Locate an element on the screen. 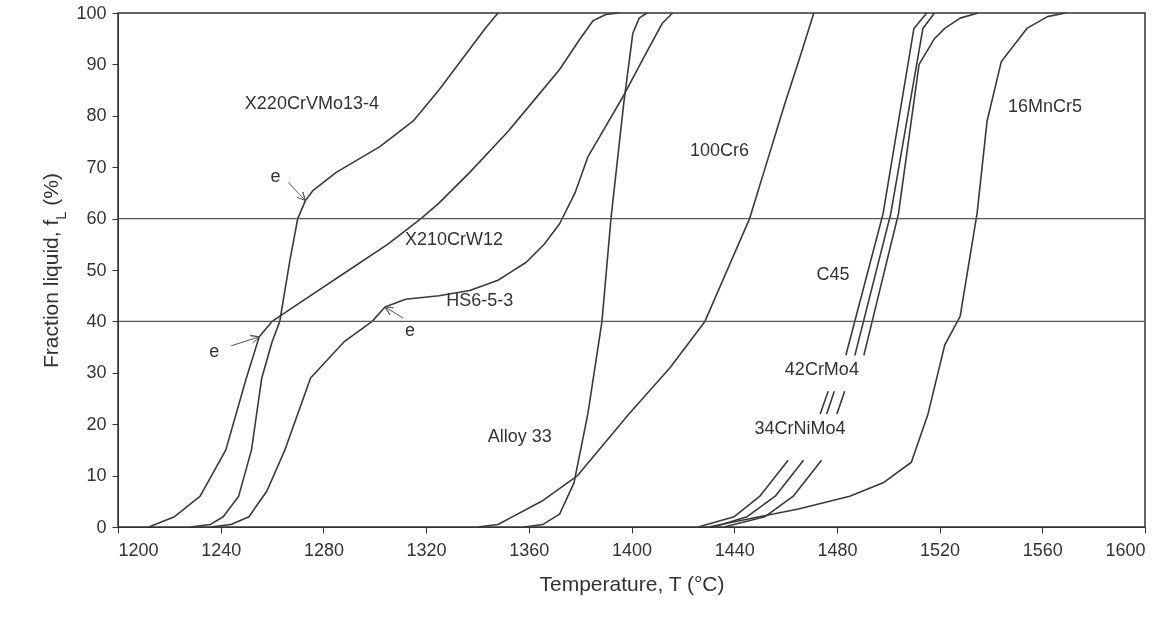 This screenshot has height=624, width=1173. series-label: 16MnCr5 is located at coordinates (1045, 105).